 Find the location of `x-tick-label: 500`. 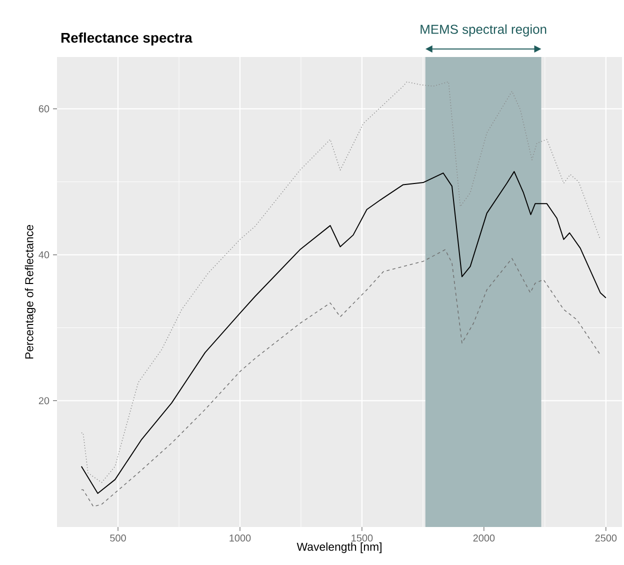

x-tick-label: 500 is located at coordinates (118, 538).